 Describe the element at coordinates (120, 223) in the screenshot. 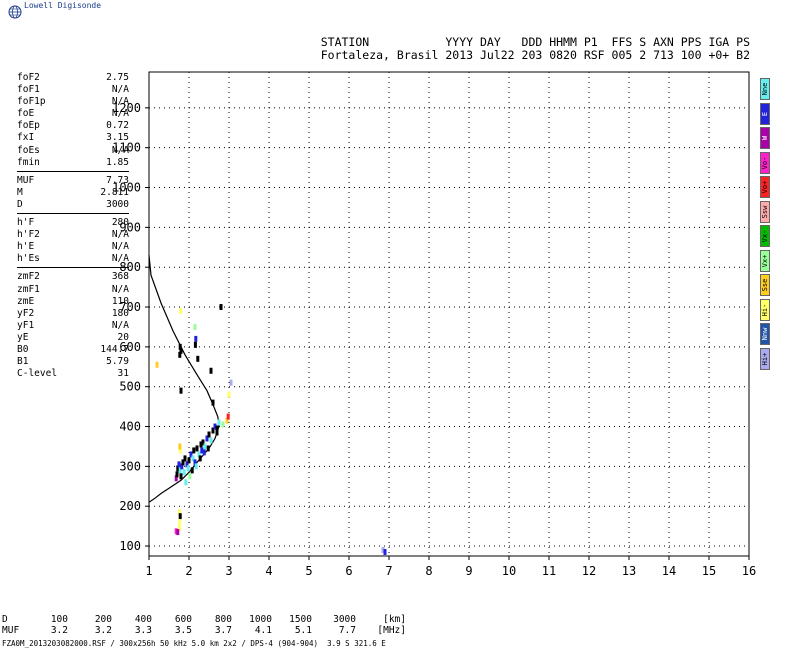

I see `param-value: 280` at that location.